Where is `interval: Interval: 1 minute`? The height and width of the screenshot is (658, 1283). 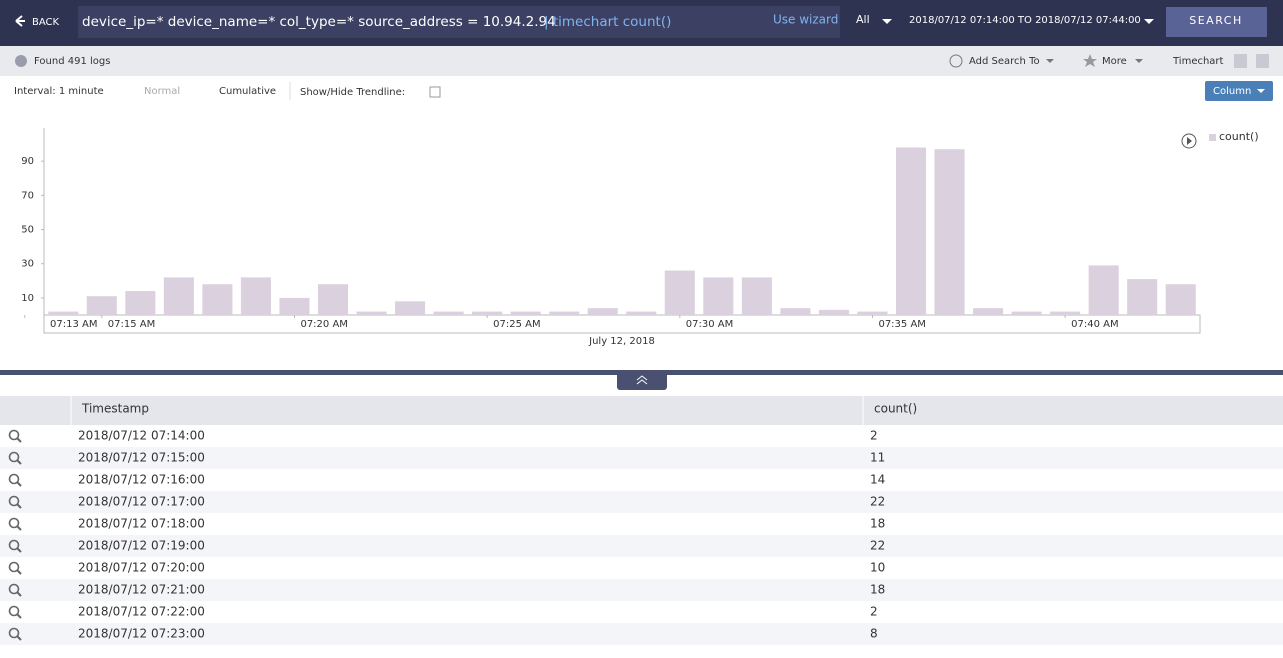
interval: Interval: 1 minute is located at coordinates (59, 91).